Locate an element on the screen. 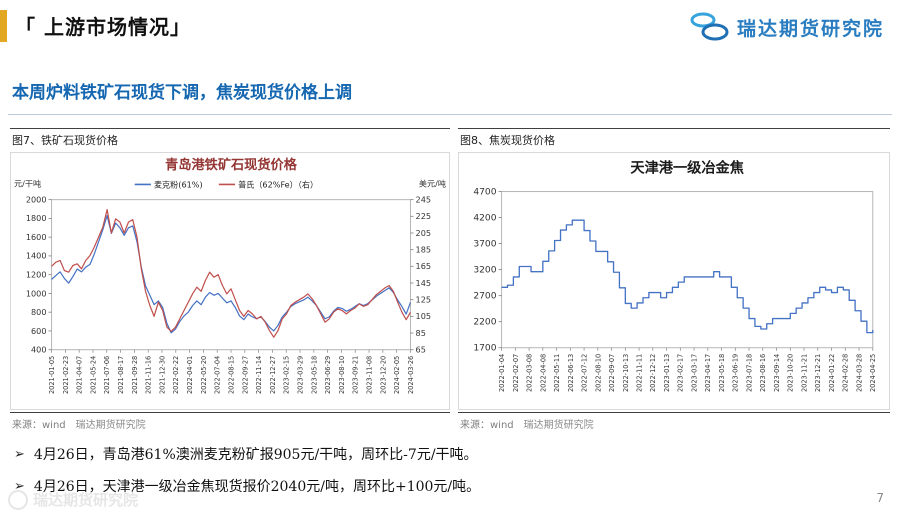 The width and height of the screenshot is (900, 512). svg-text: 4700 is located at coordinates (484, 192).